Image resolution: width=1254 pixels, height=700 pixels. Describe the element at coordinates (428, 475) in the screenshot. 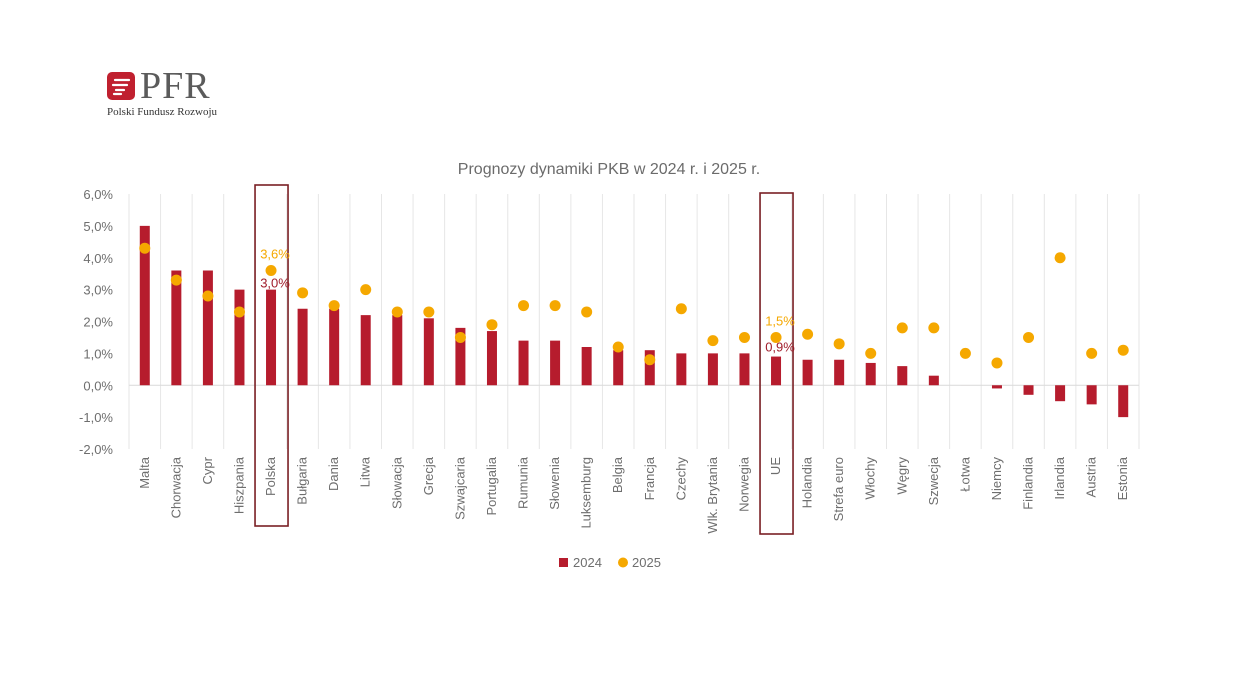

I see `category-label: Grecja` at that location.